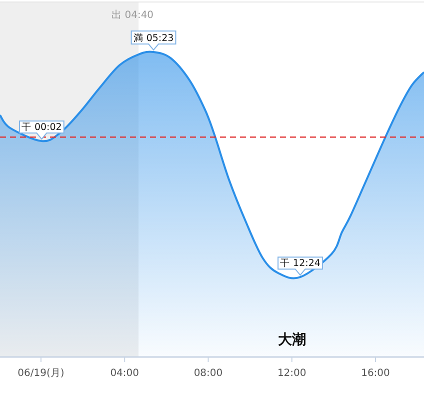  I want to click on annotation: 満 05:23, so click(153, 38).